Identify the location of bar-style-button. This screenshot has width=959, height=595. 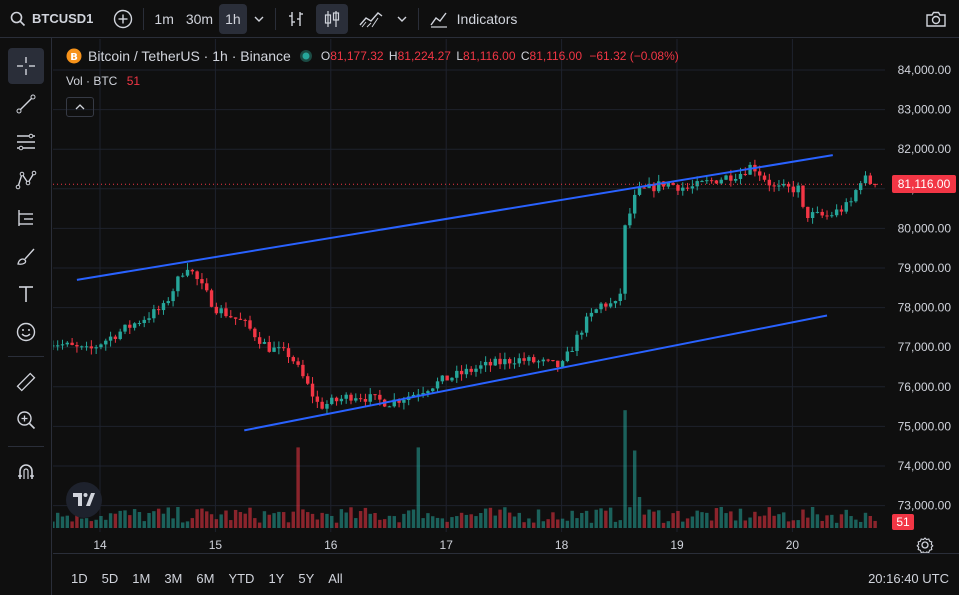
(296, 19).